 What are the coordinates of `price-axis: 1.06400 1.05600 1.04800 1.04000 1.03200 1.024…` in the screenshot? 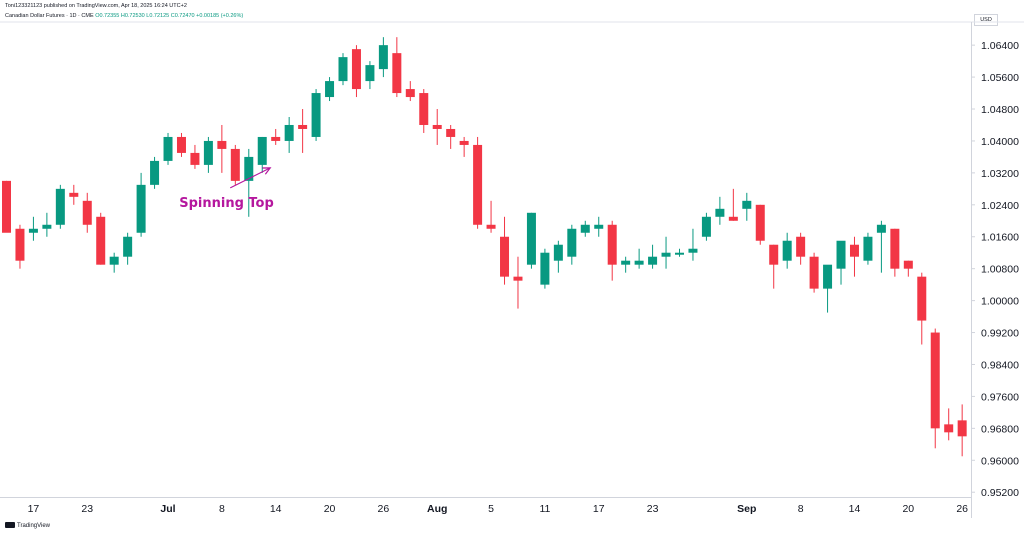 It's located at (995, 269).